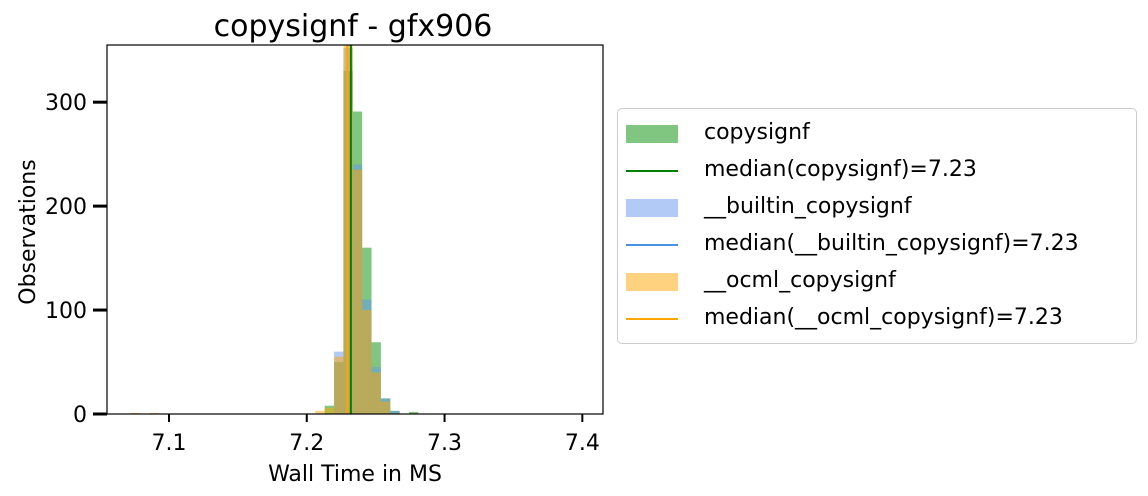 This screenshot has height=496, width=1148. Describe the element at coordinates (582, 443) in the screenshot. I see `x-tick-label: 7.4` at that location.